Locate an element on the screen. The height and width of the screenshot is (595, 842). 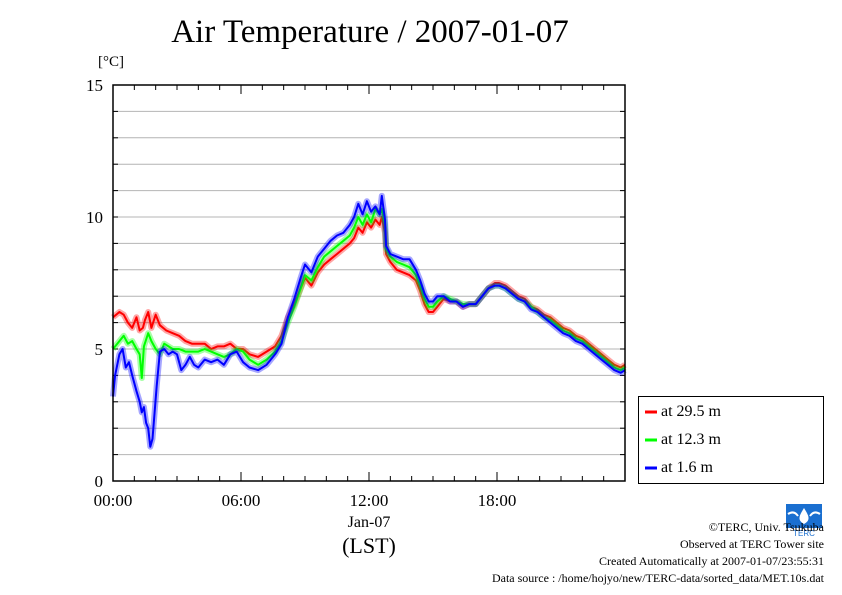
terc-logo: TERC is located at coordinates (804, 520).